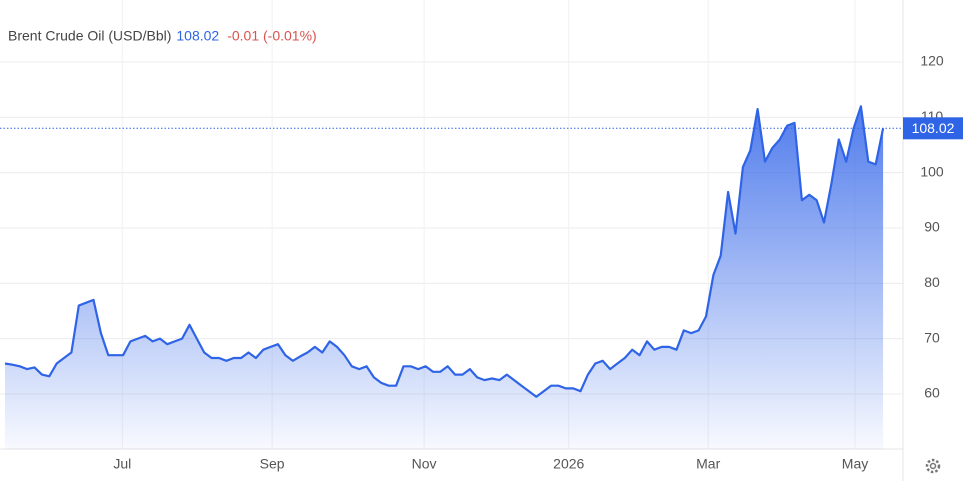 The height and width of the screenshot is (481, 966). Describe the element at coordinates (122, 464) in the screenshot. I see `x-tick-label: Jul` at that location.